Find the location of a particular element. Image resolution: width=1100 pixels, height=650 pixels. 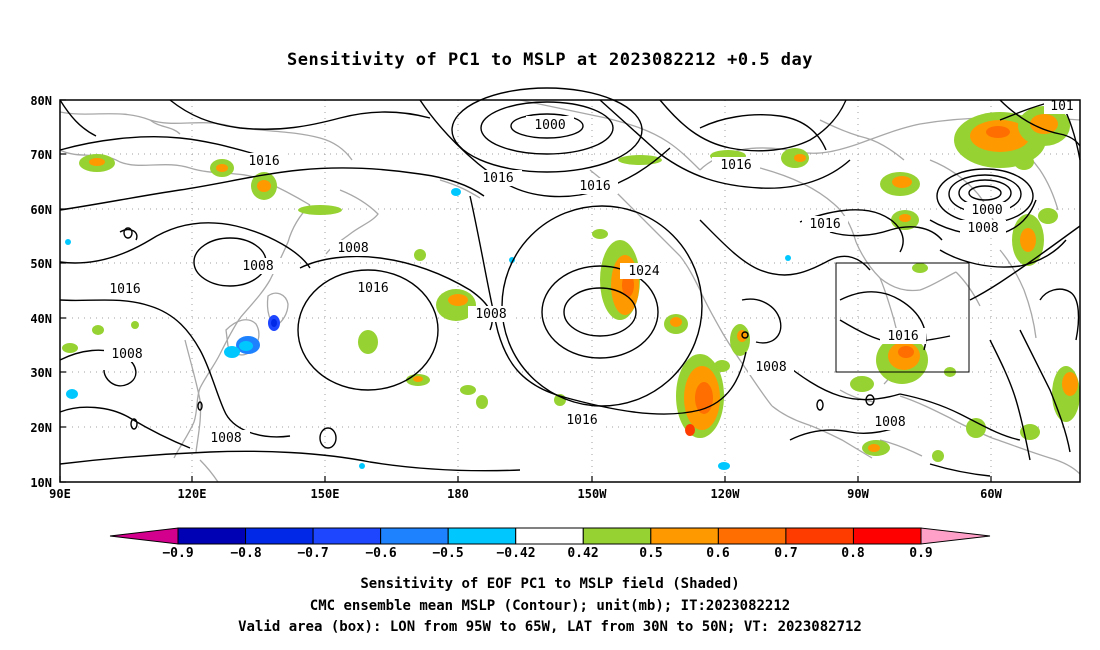

lat-label: 60N is located at coordinates (41, 210).